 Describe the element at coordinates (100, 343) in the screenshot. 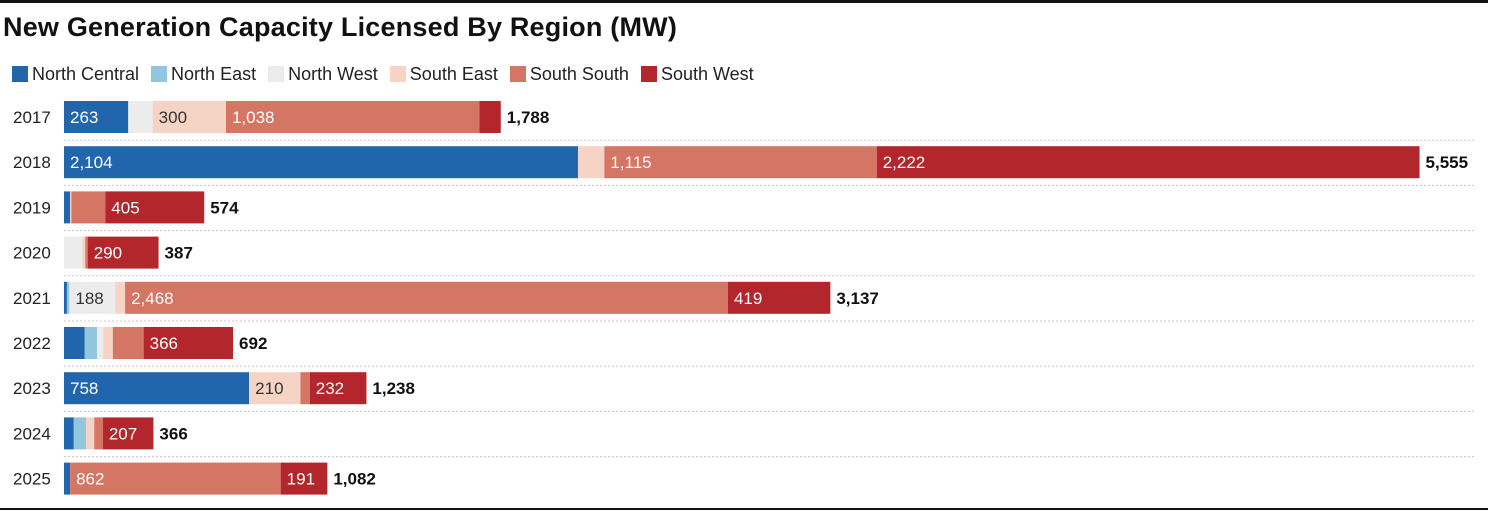

I see `bar-segment-2022-north-west` at that location.